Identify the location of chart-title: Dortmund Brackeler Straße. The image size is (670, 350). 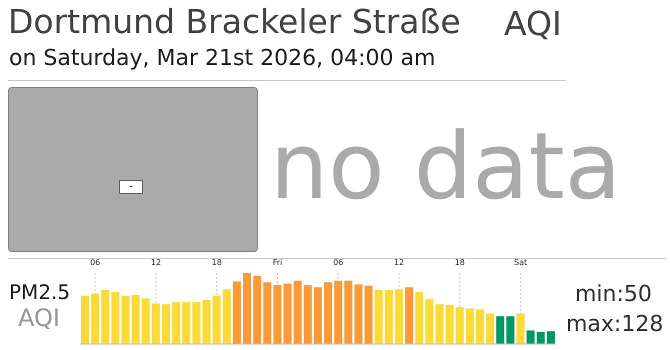
(234, 21).